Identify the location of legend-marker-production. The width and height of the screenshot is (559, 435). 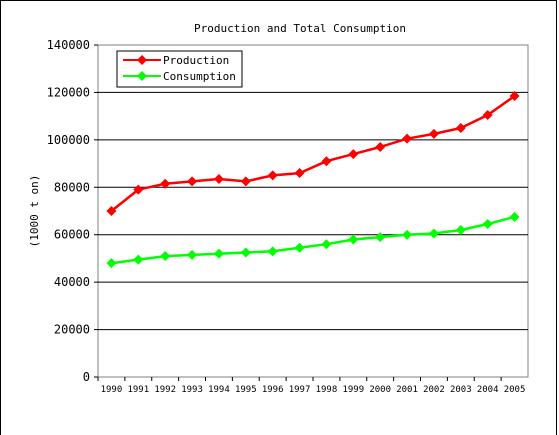
(142, 60).